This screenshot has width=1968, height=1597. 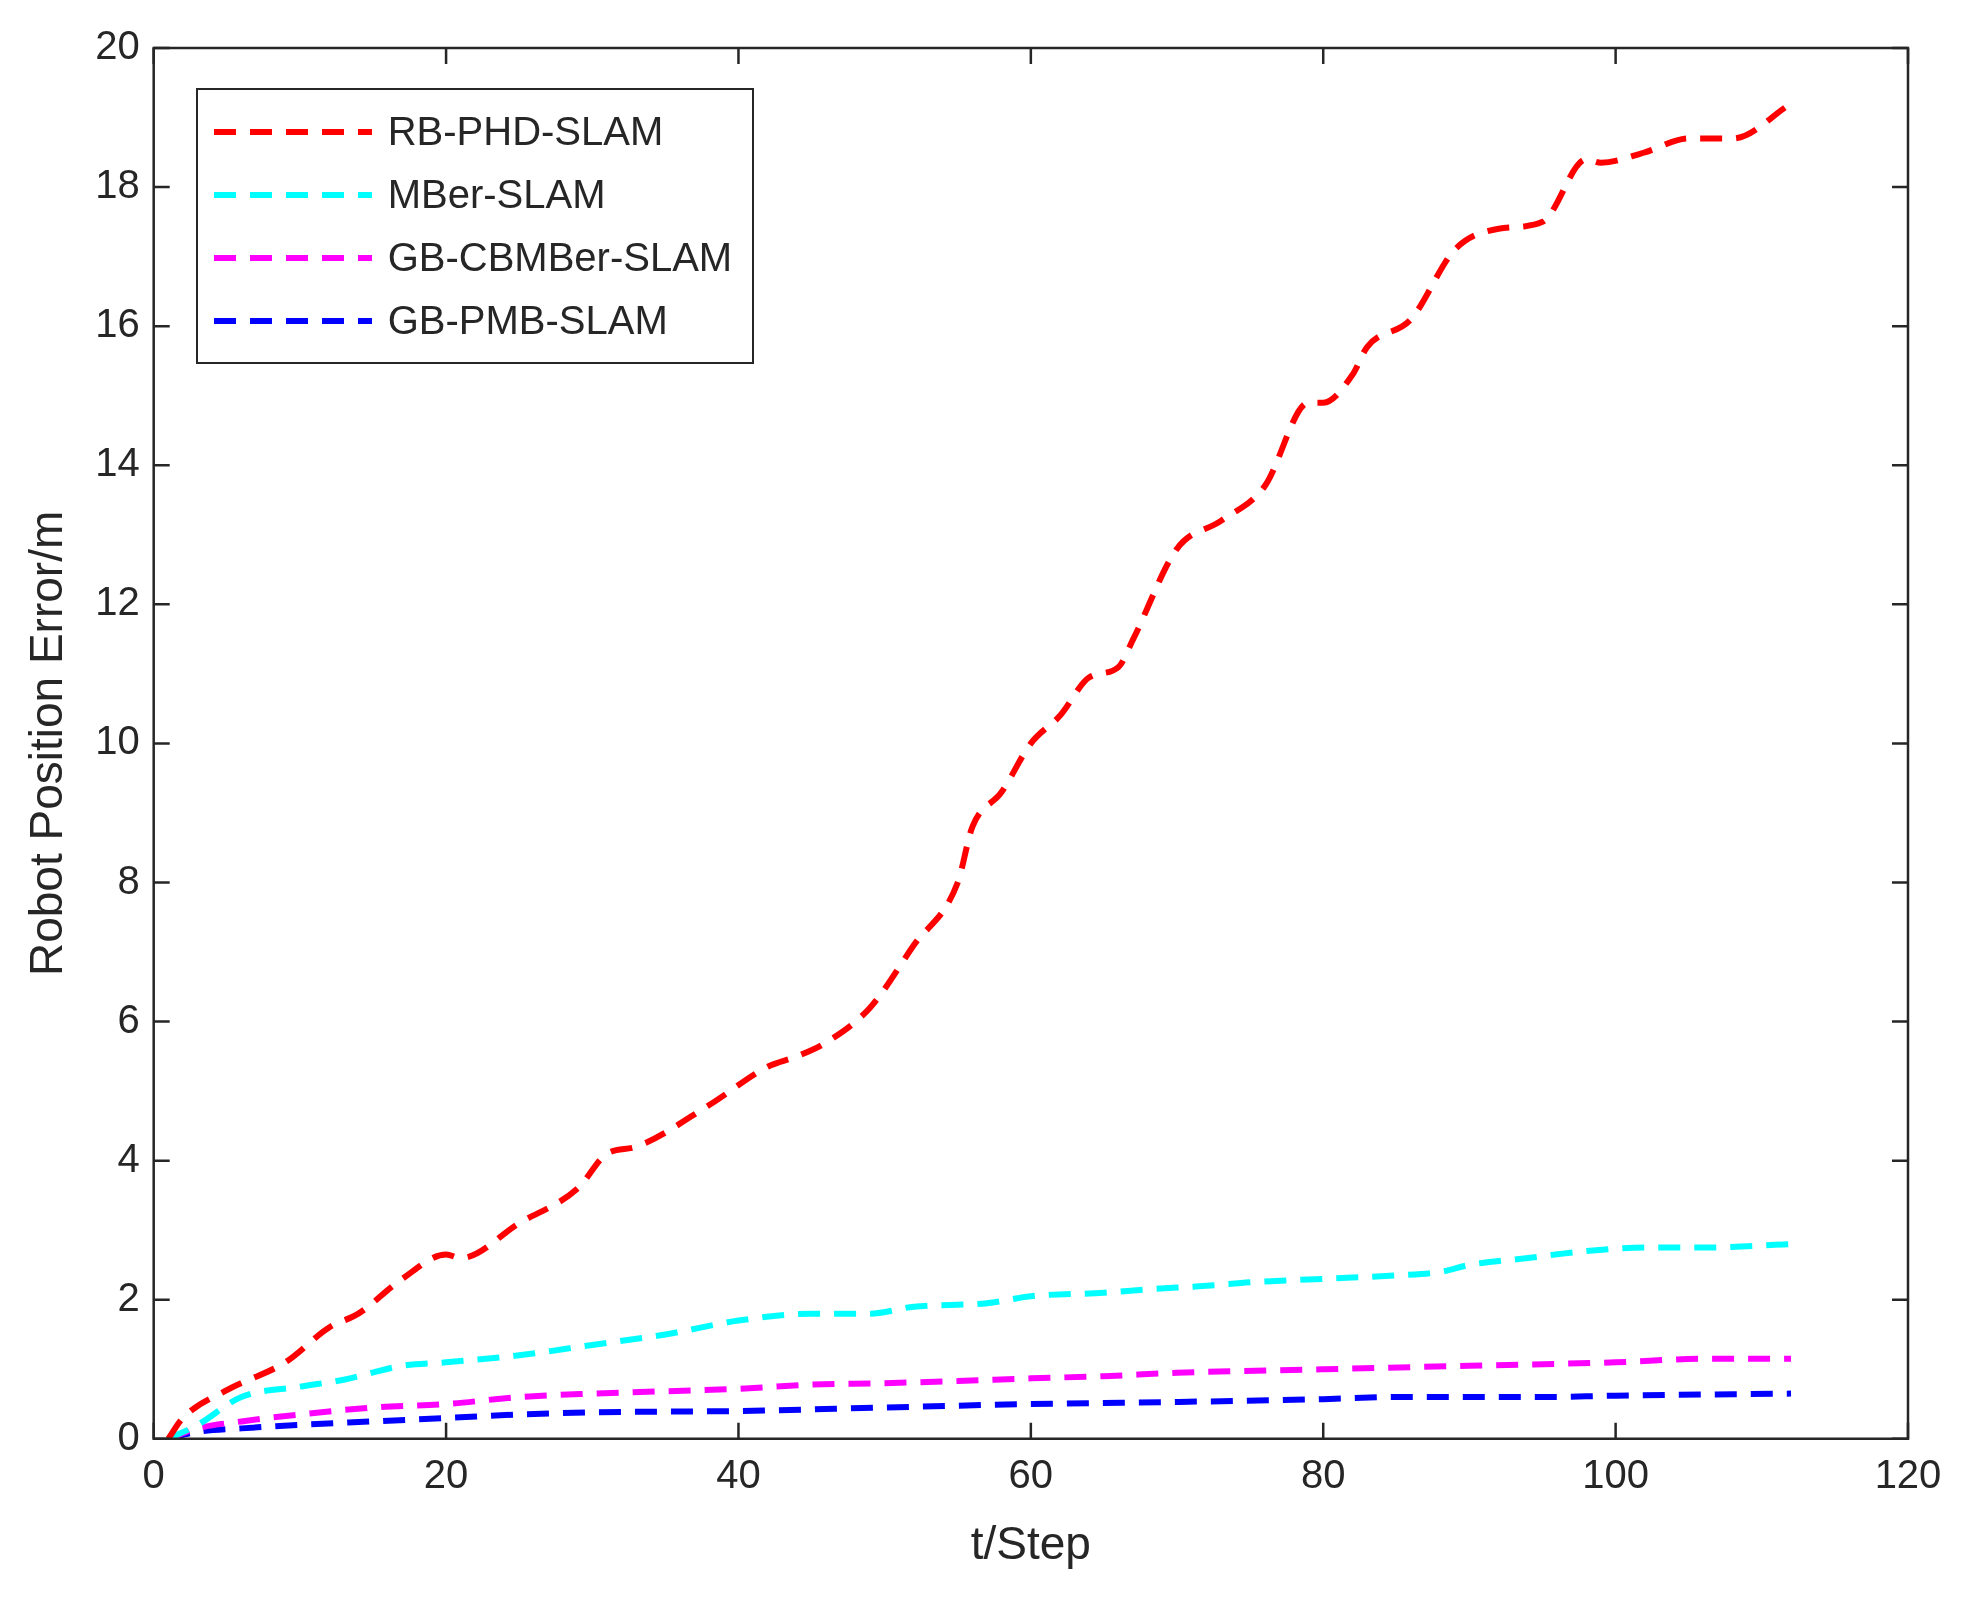 I want to click on legend-label: GB-PMB-SLAM, so click(x=527, y=320).